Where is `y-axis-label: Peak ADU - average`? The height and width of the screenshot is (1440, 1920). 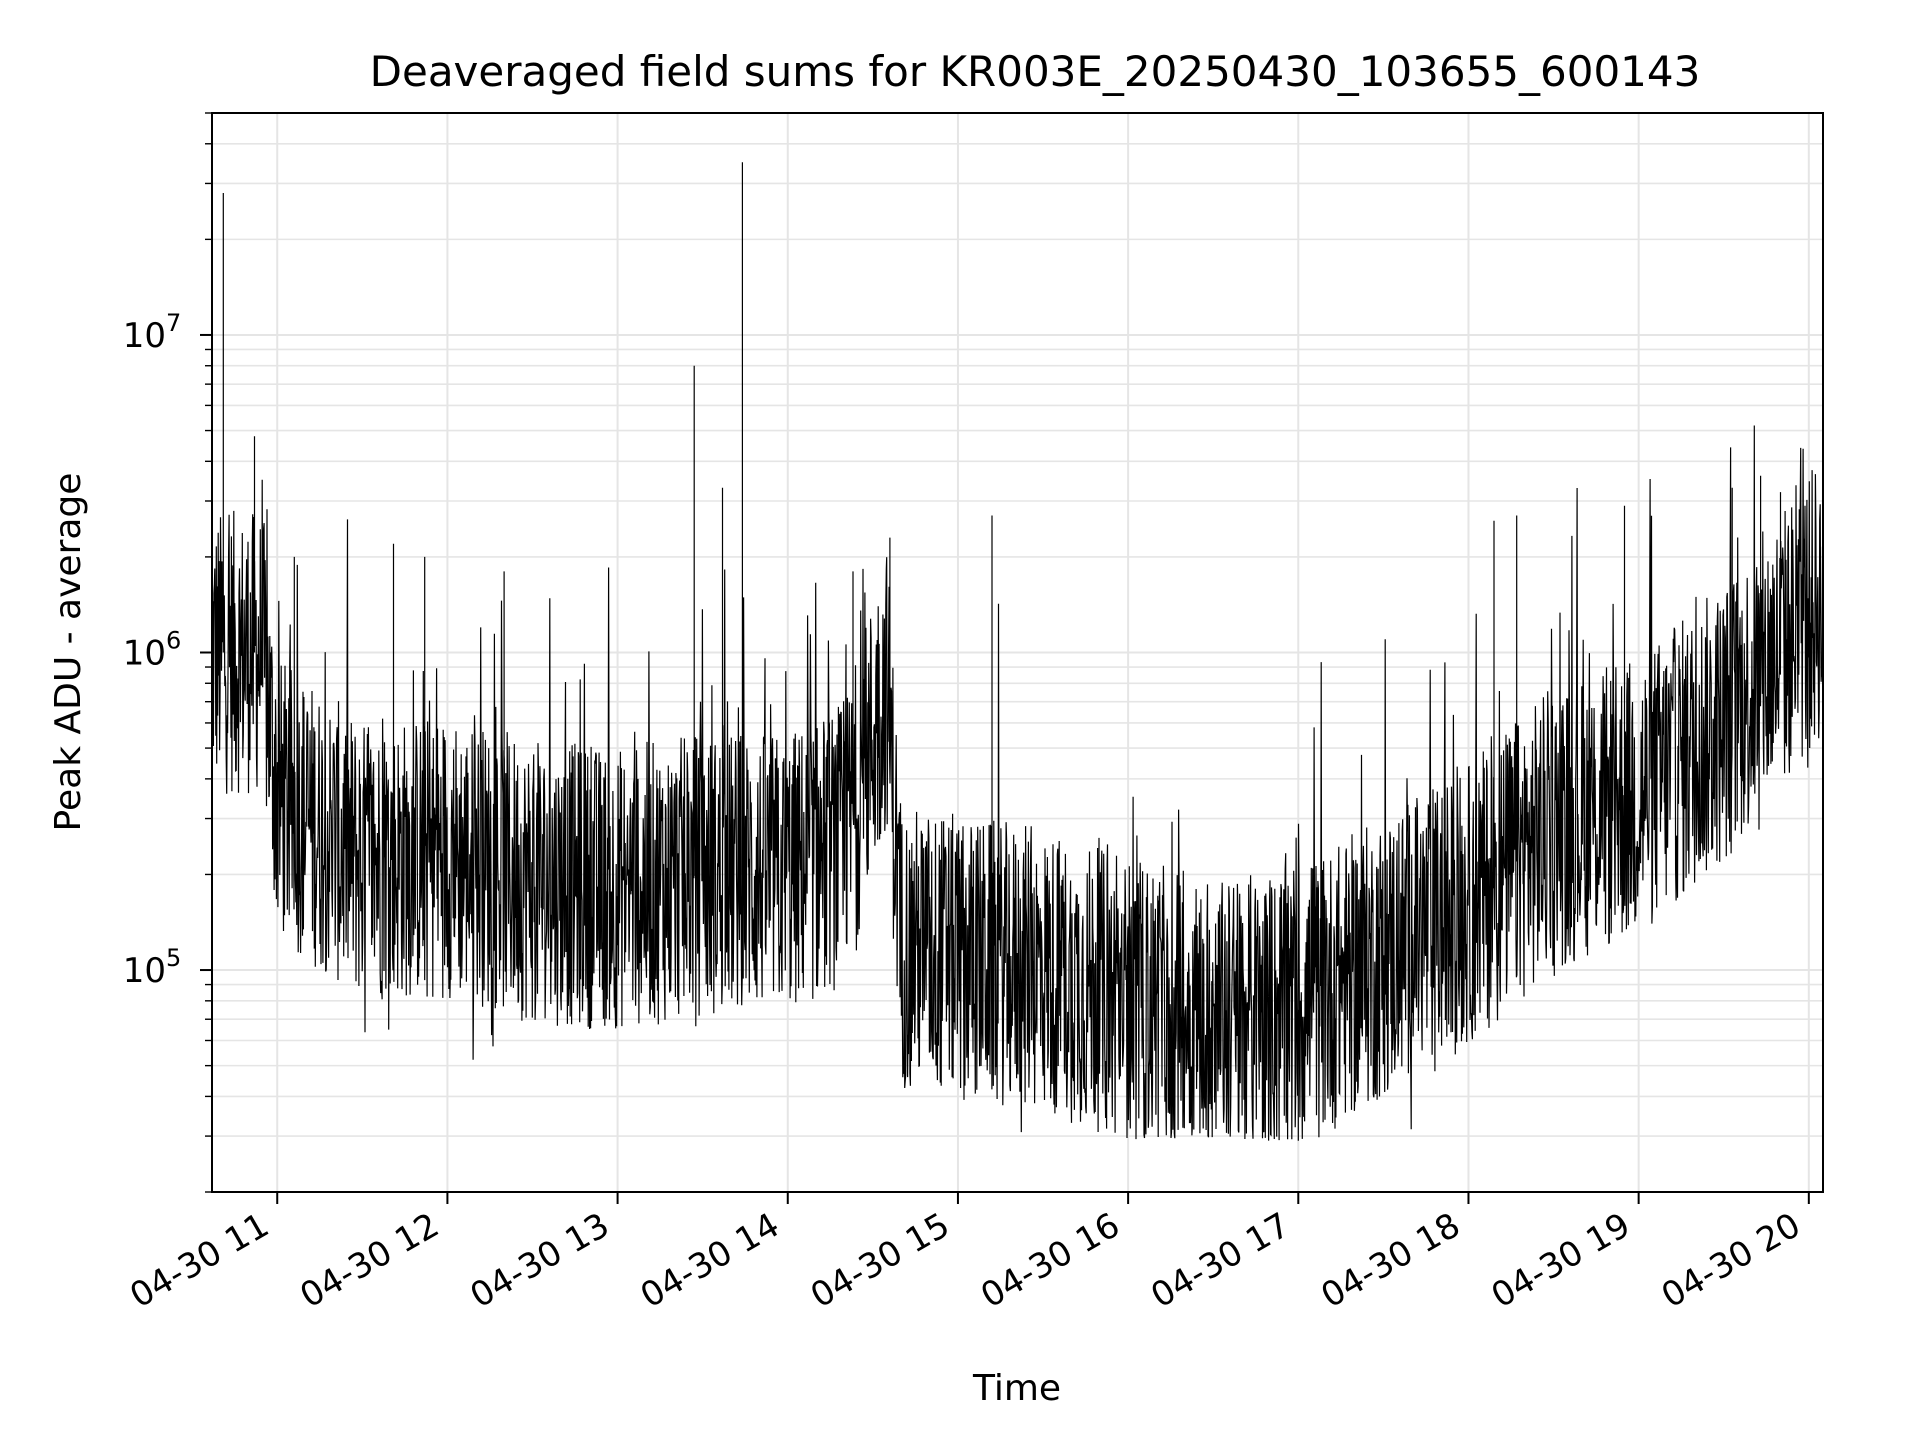 y-axis-label: Peak ADU - average is located at coordinates (68, 652).